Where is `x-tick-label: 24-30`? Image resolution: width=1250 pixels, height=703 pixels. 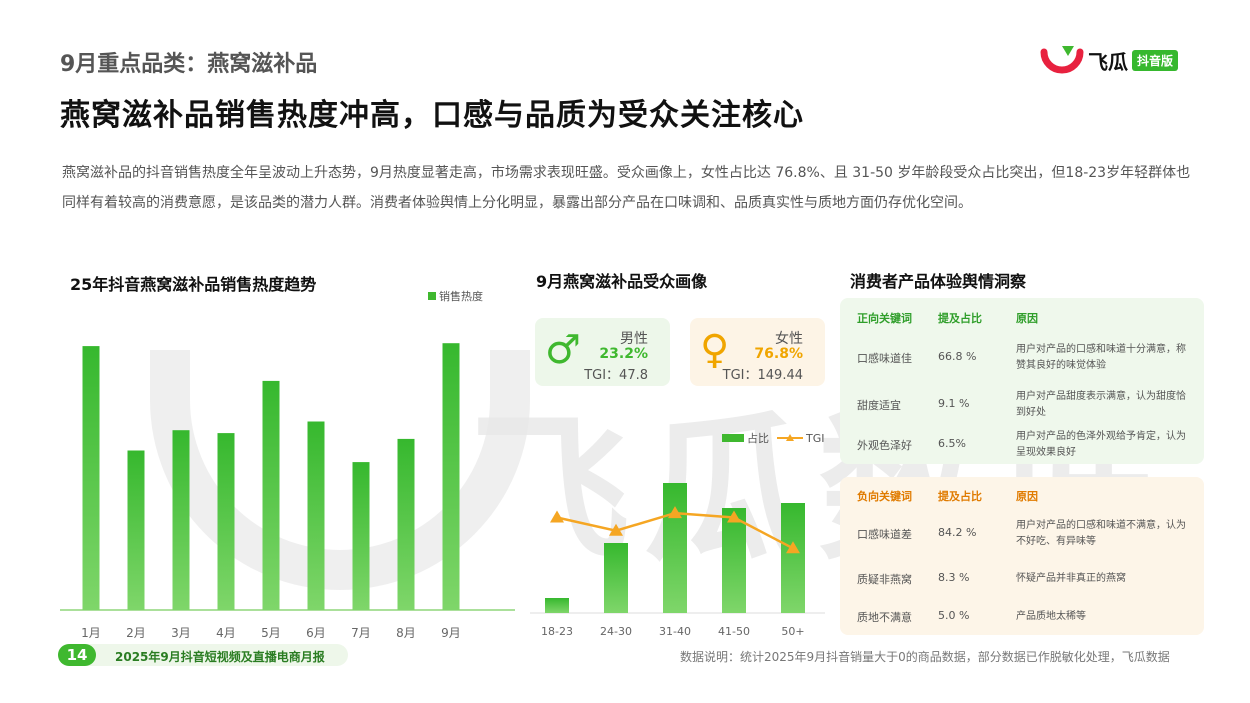
x-tick-label: 24-30 is located at coordinates (616, 631).